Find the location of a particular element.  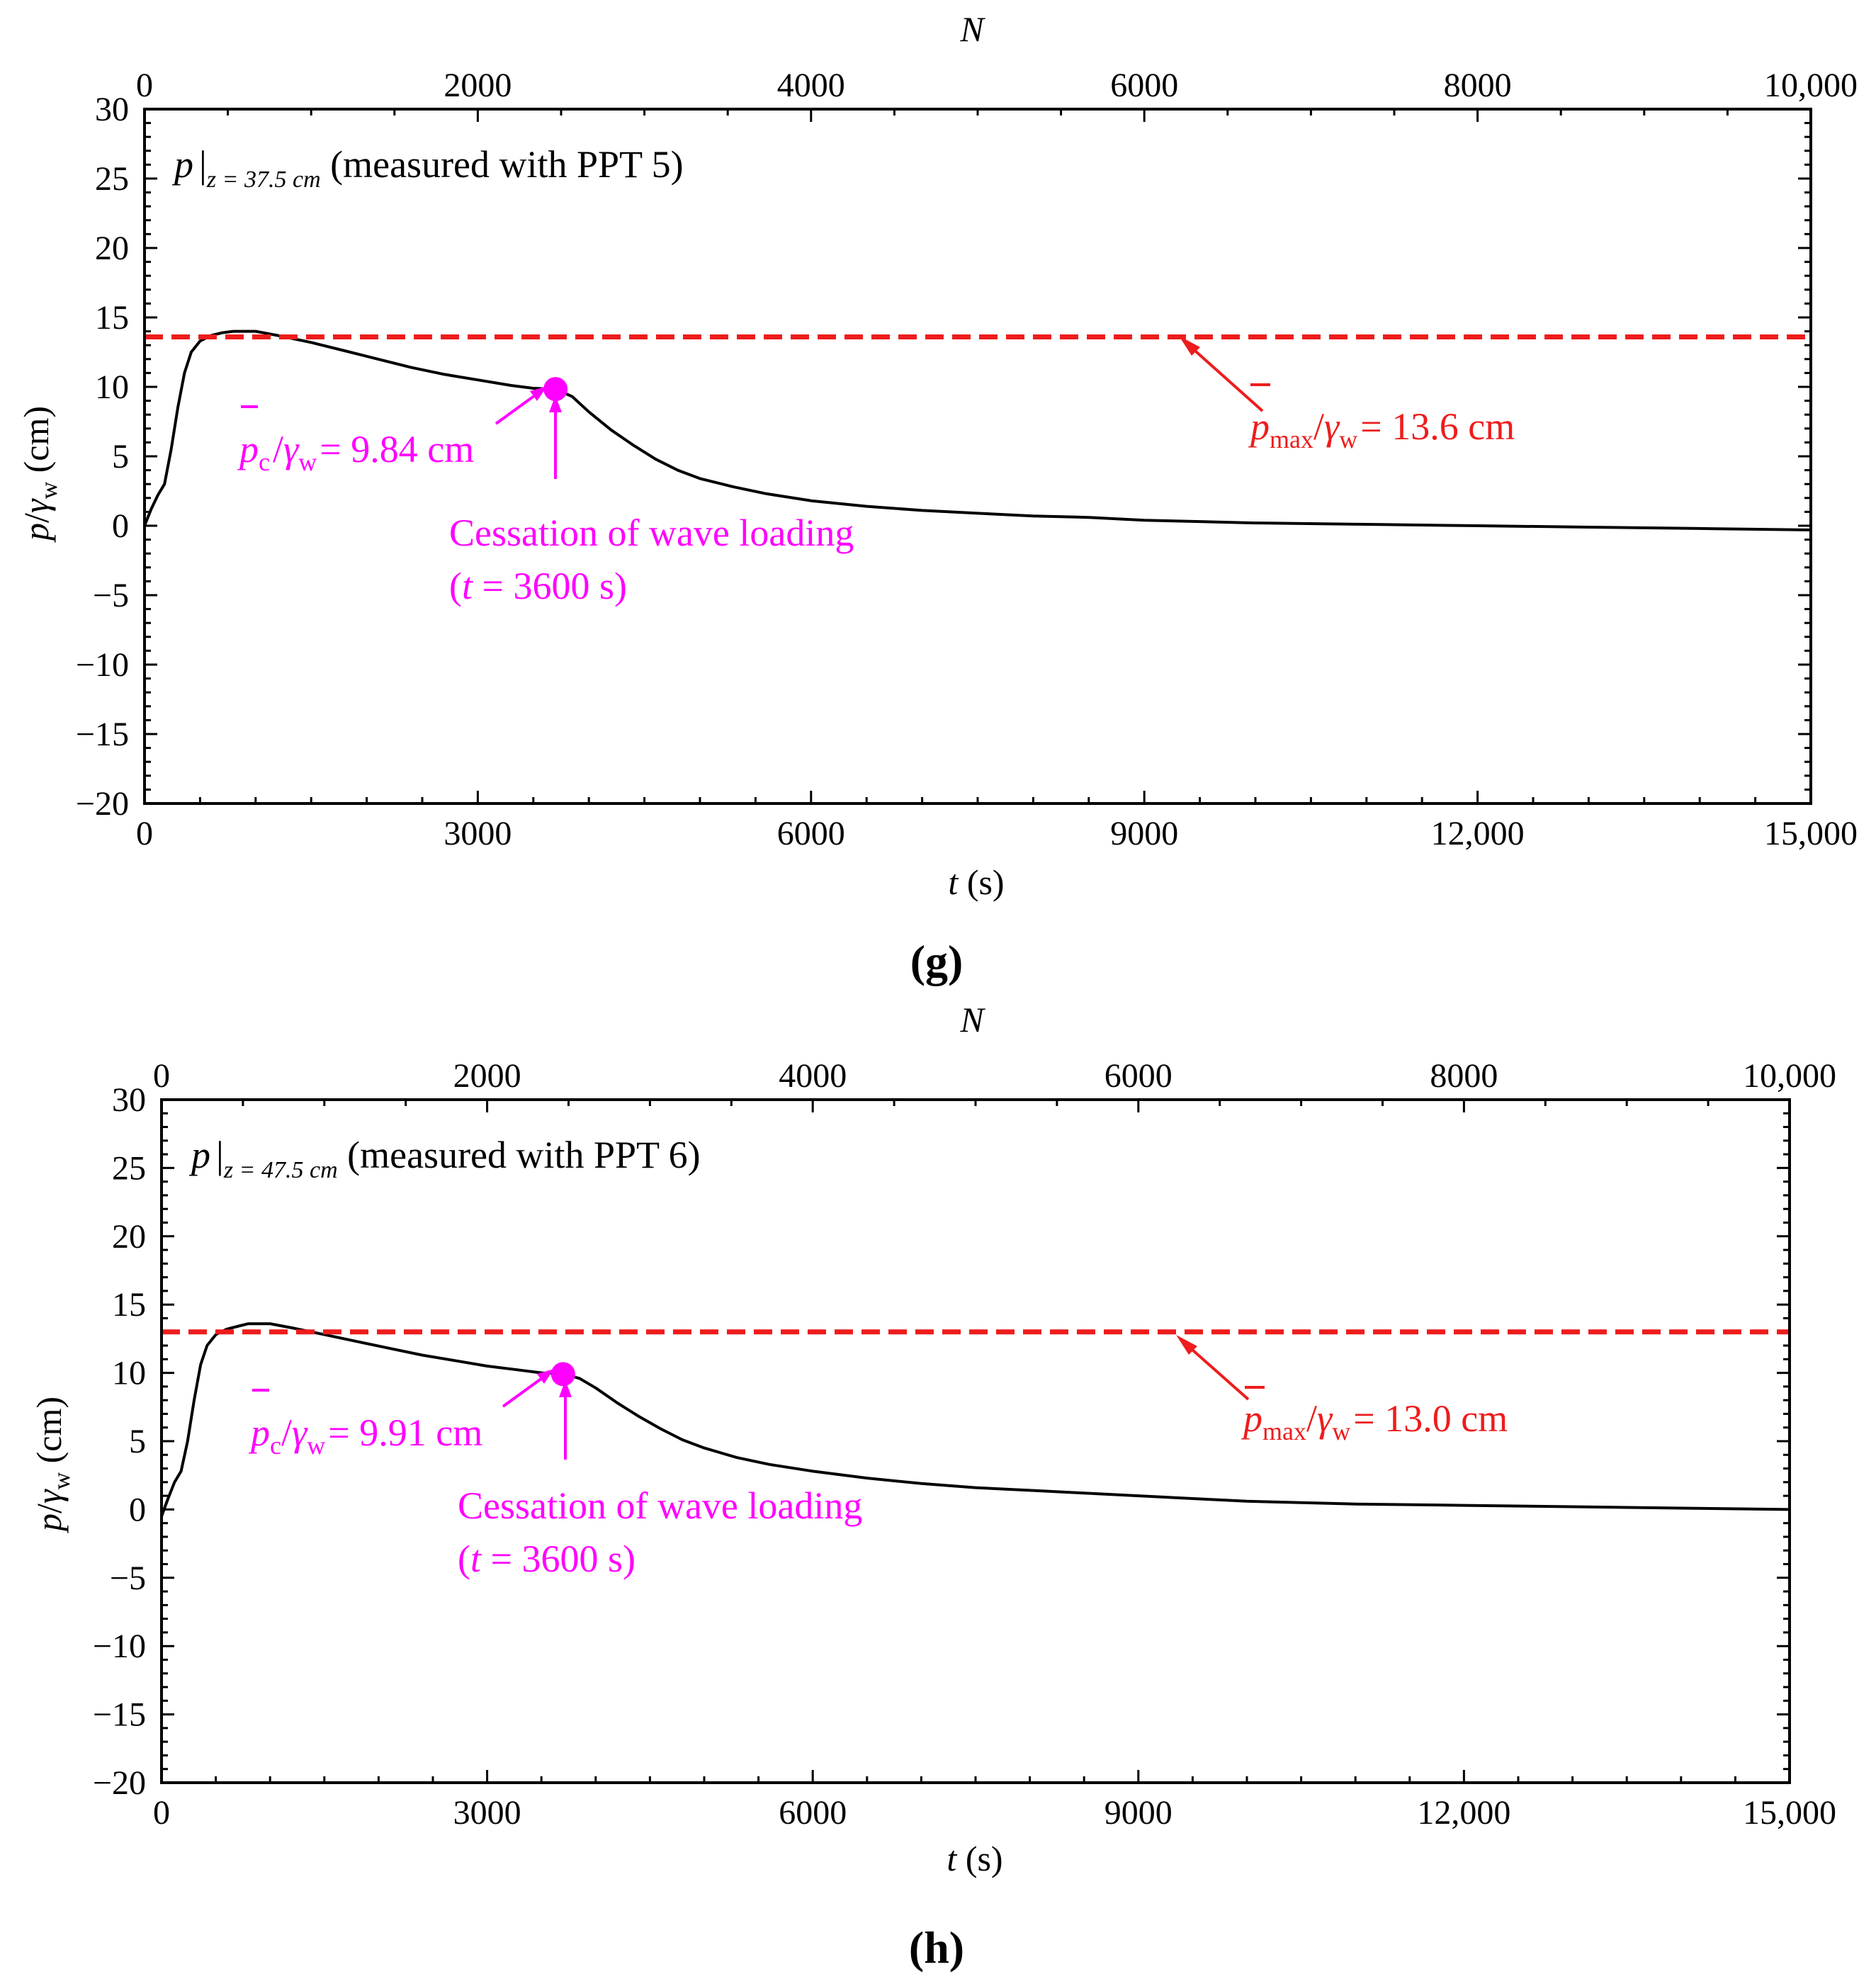

pc-label: pc/γw= 9.84 cm is located at coordinates (355, 452).